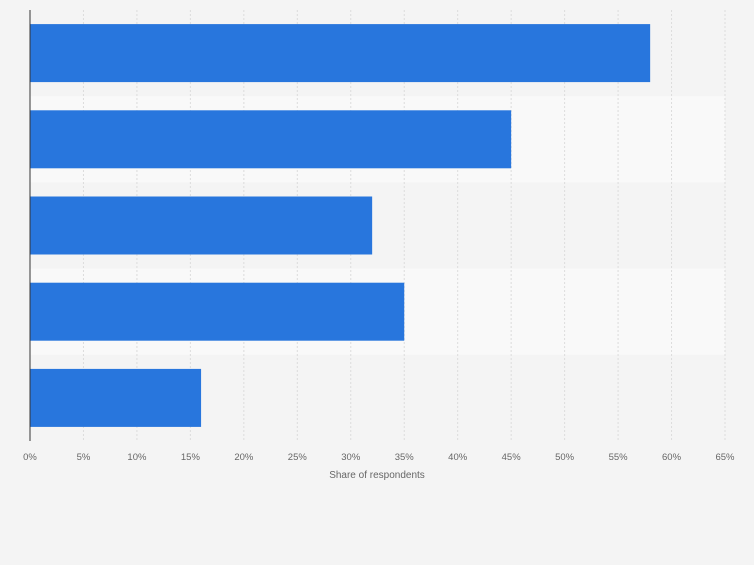  Describe the element at coordinates (725, 457) in the screenshot. I see `x-tick-label: 65%` at that location.